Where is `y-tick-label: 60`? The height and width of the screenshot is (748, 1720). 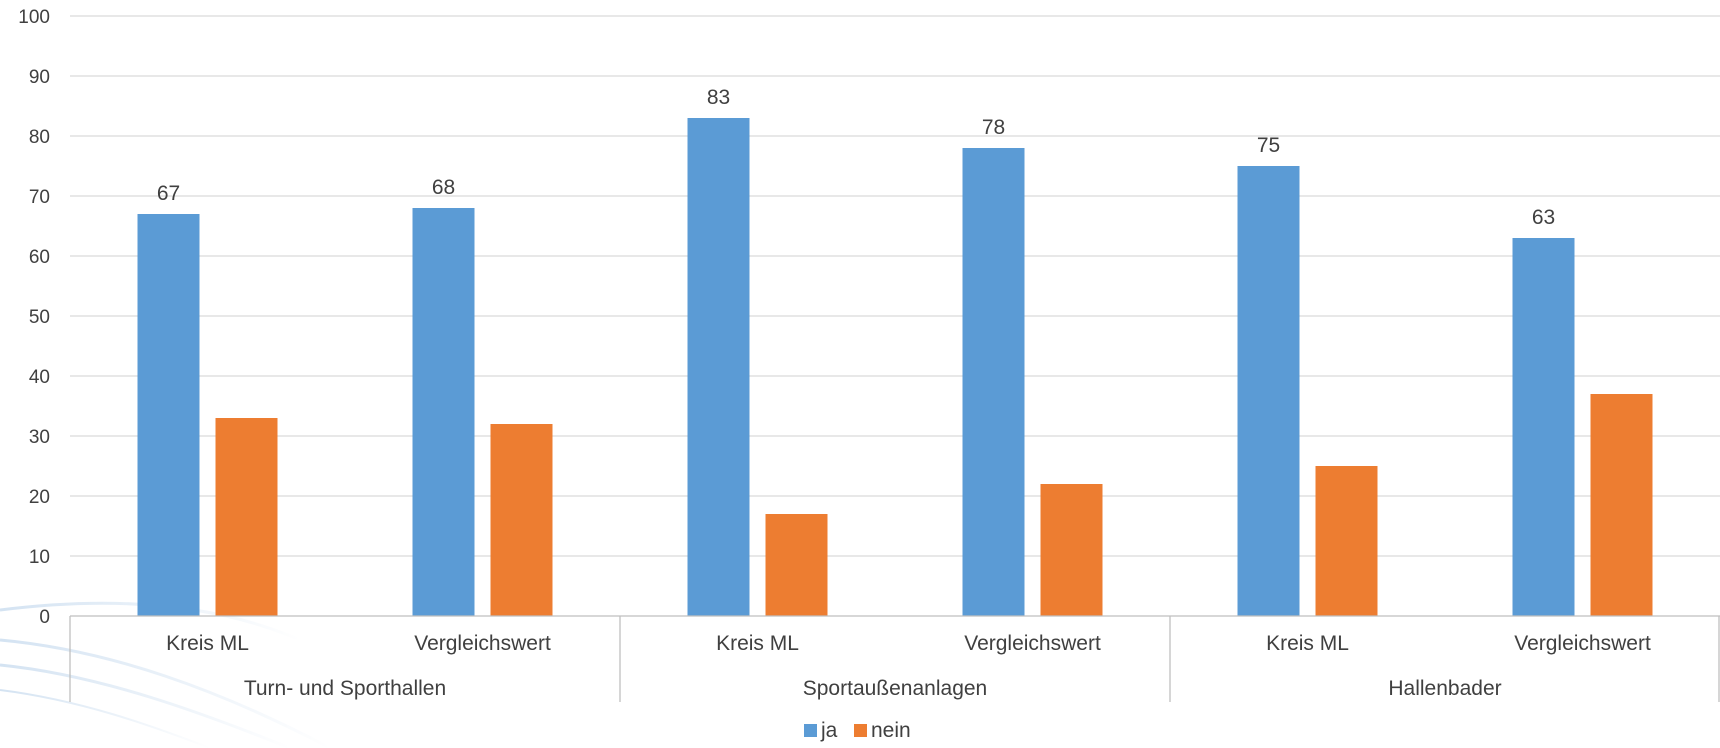
y-tick-label: 60 is located at coordinates (39, 257).